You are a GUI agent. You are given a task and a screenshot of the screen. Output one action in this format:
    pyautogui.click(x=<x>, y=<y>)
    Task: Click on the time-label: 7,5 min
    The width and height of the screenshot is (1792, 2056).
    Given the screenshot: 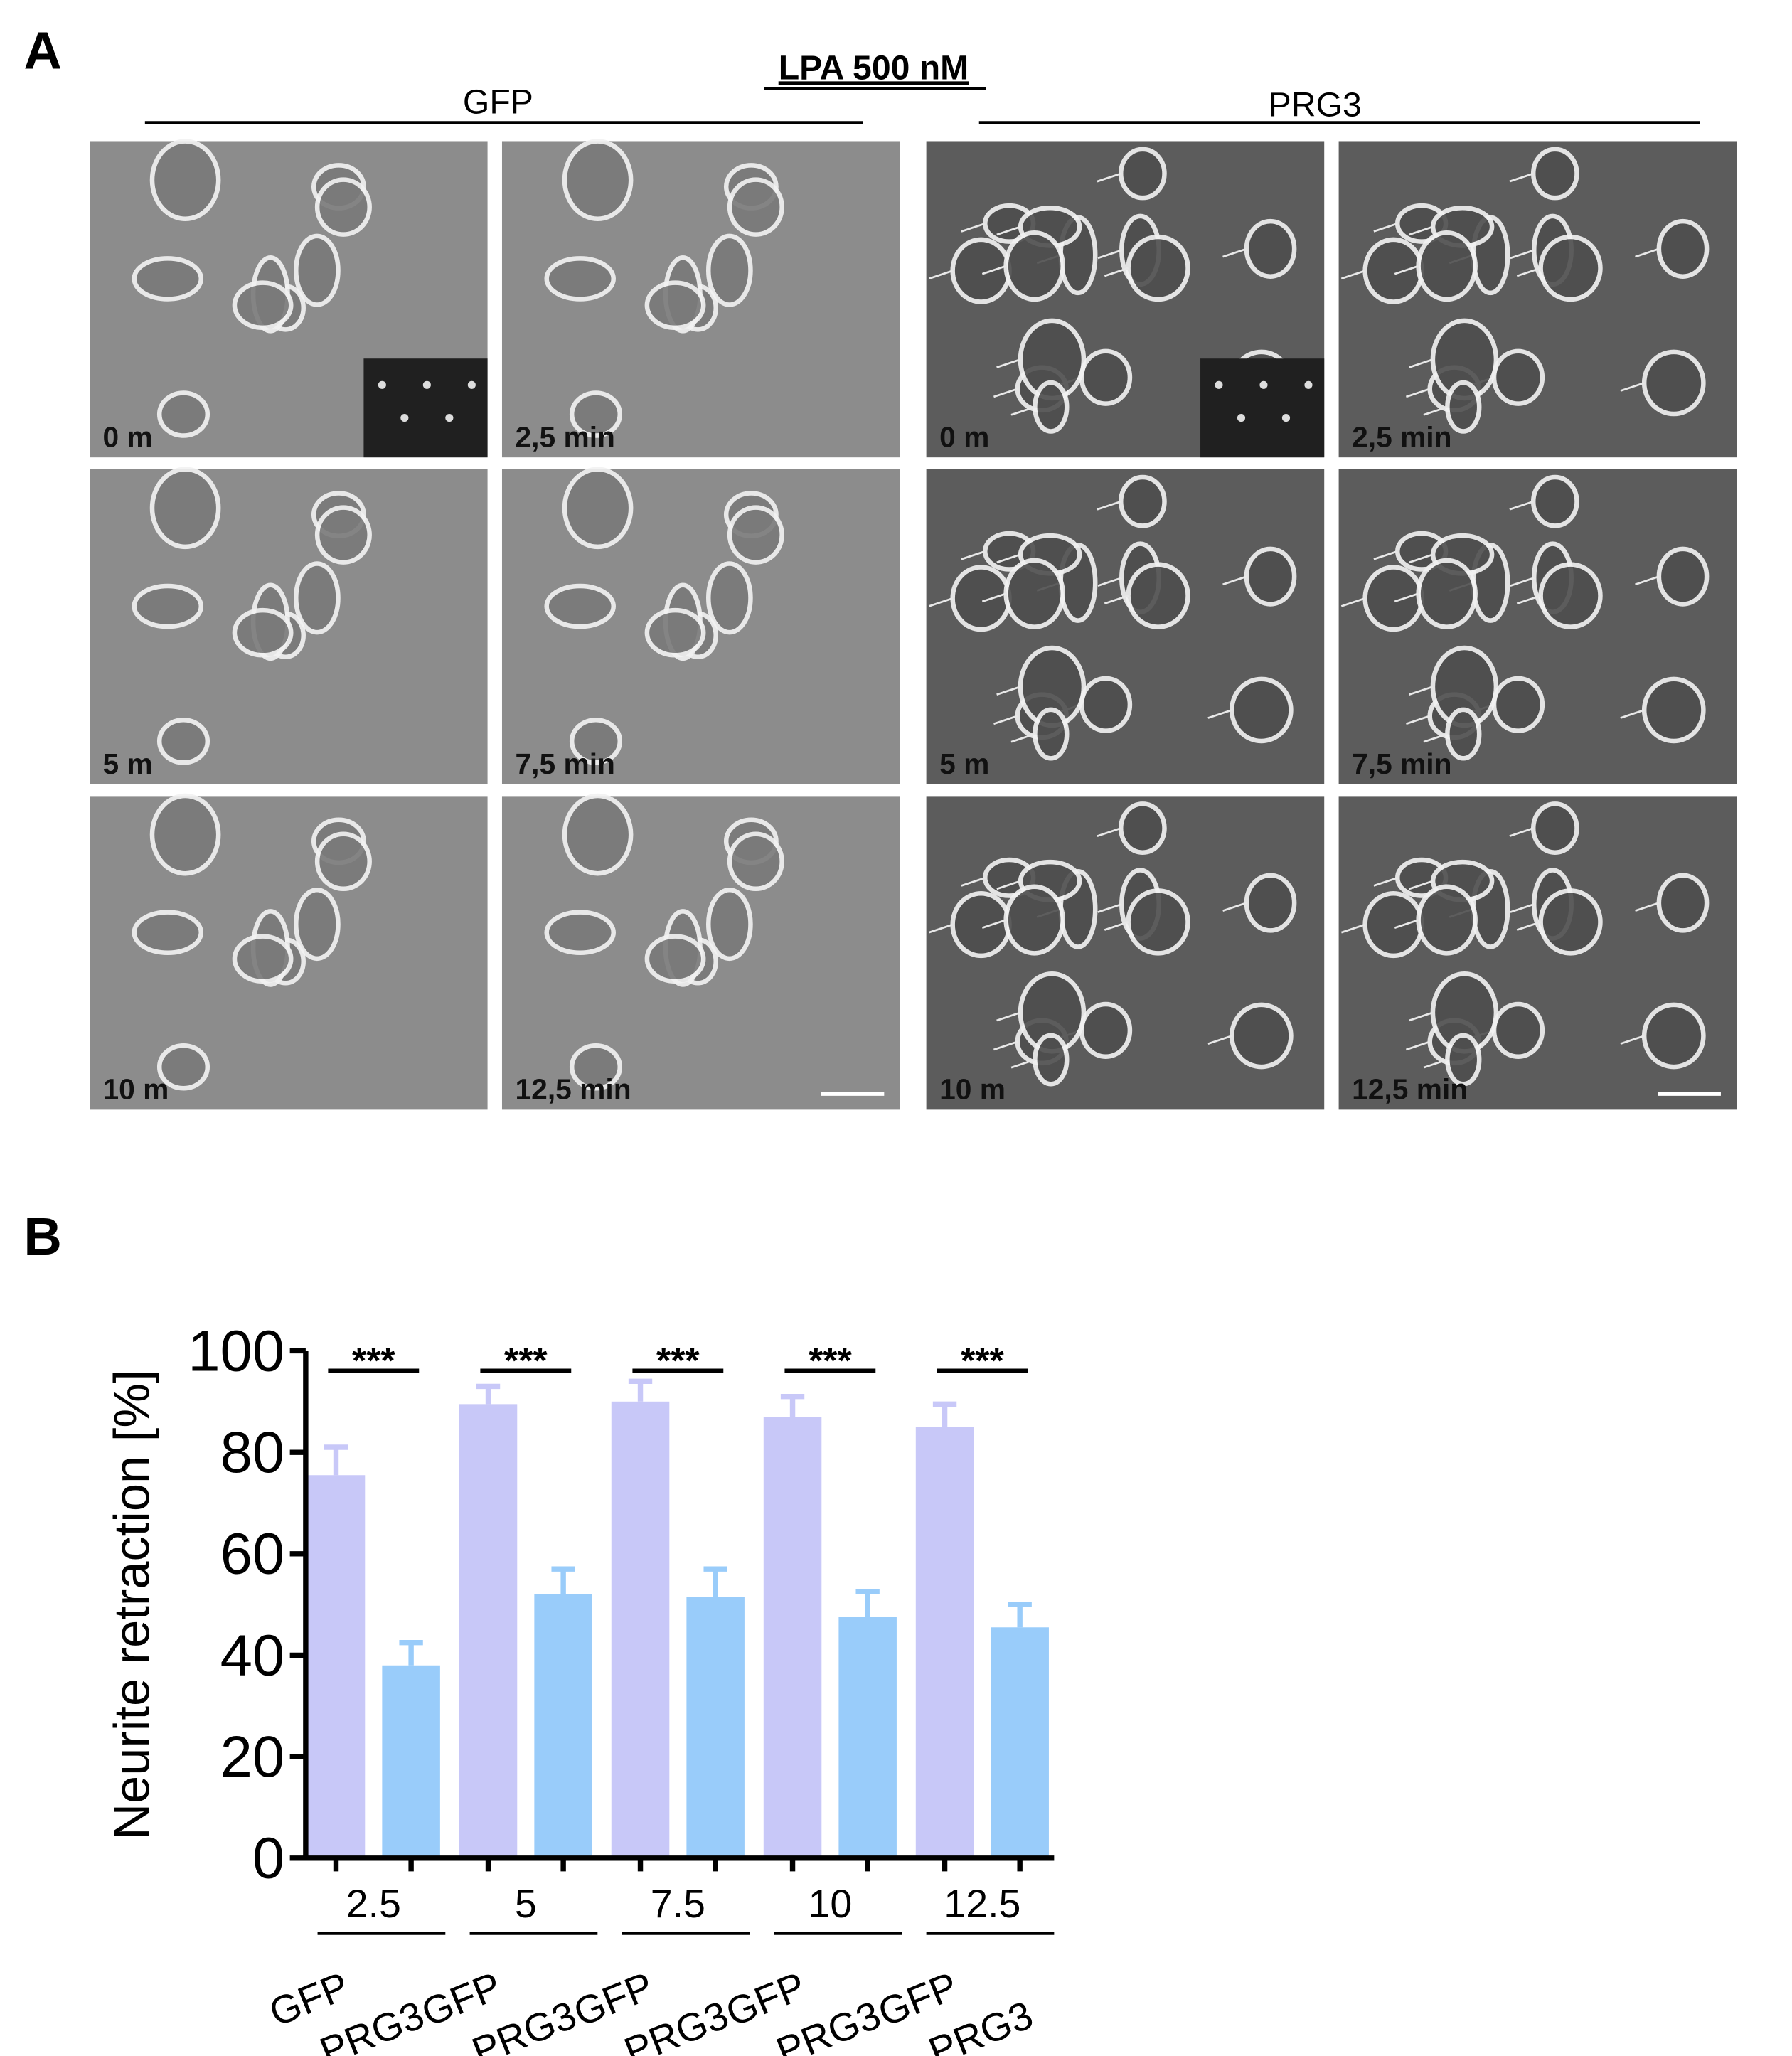 What is the action you would take?
    pyautogui.click(x=1401, y=763)
    